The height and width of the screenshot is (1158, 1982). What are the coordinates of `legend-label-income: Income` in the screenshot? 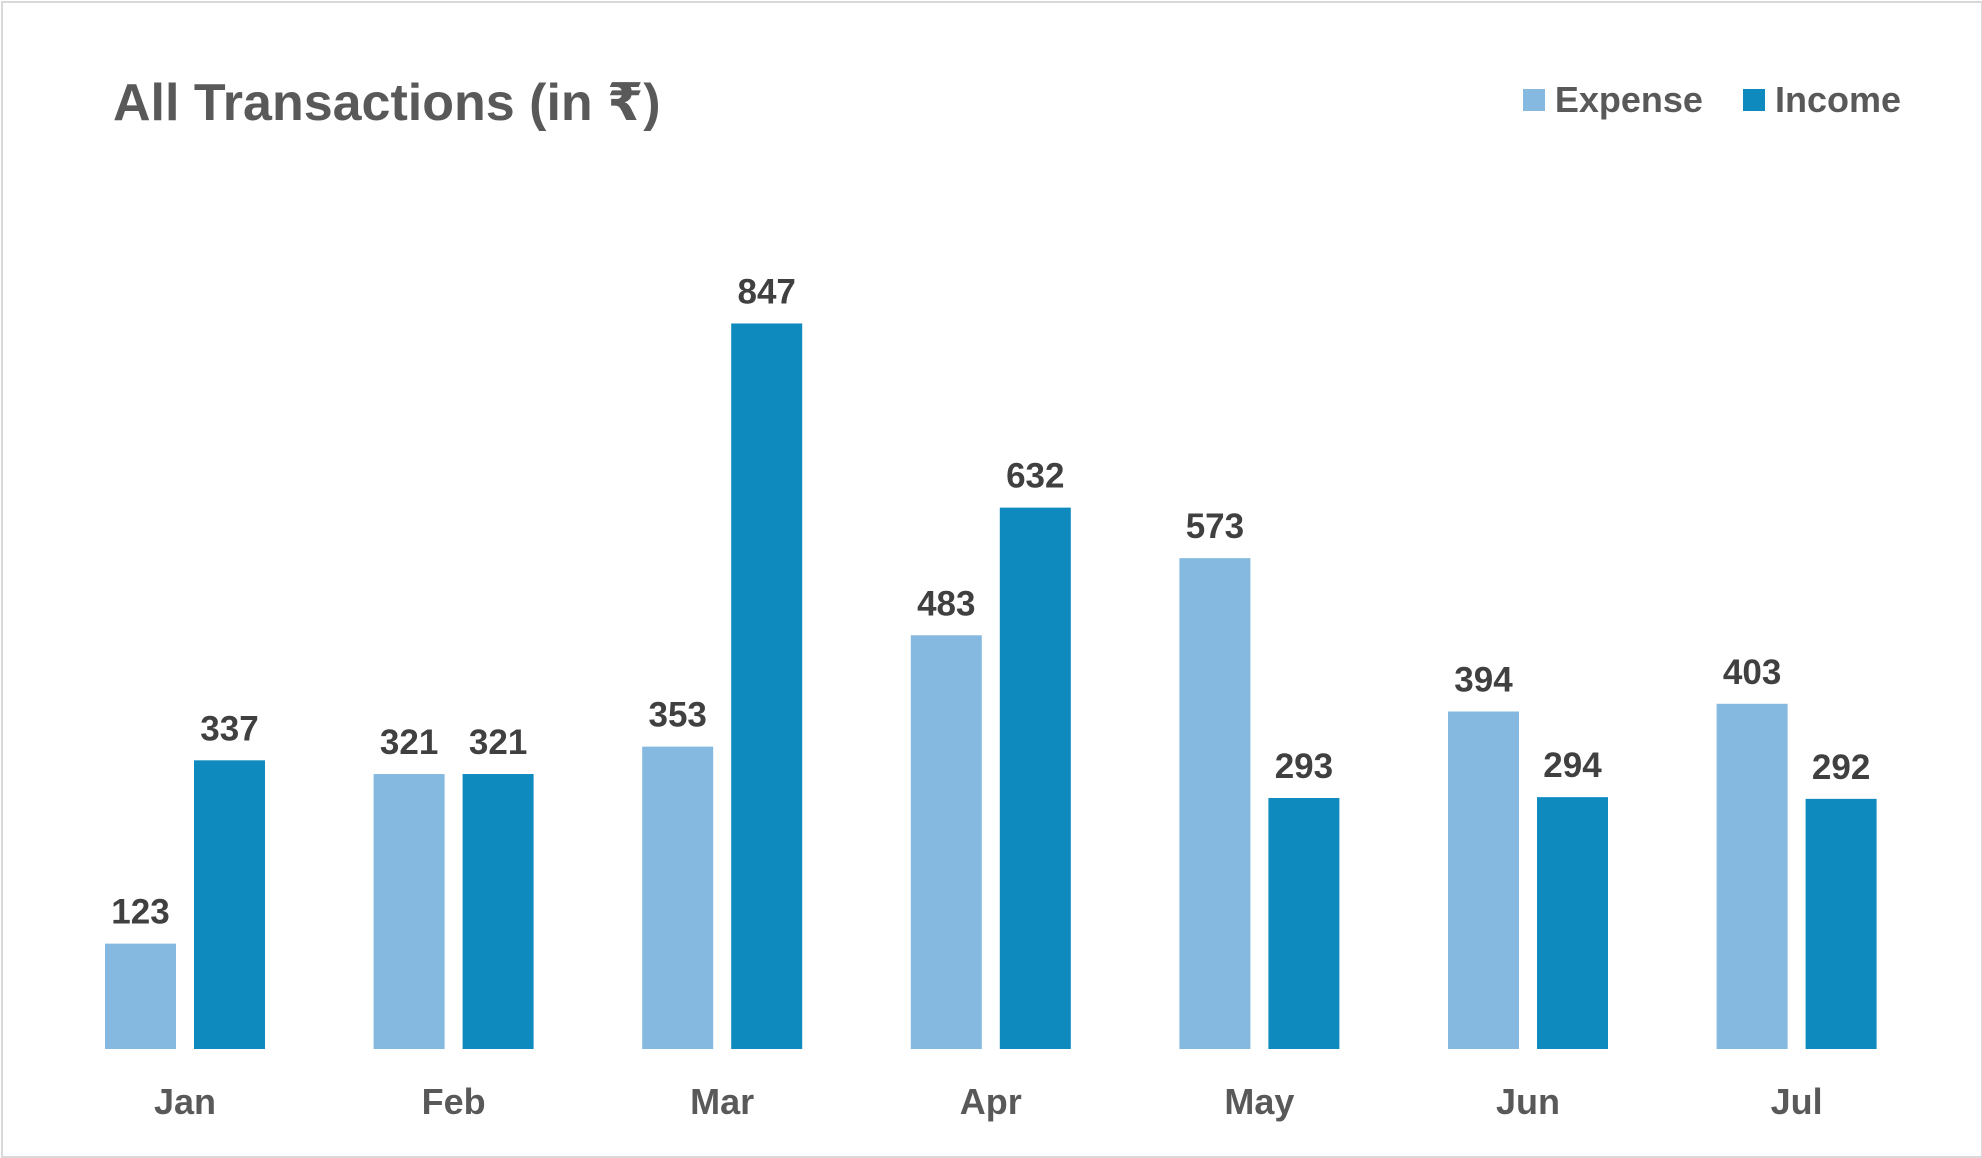 It's located at (1837, 99).